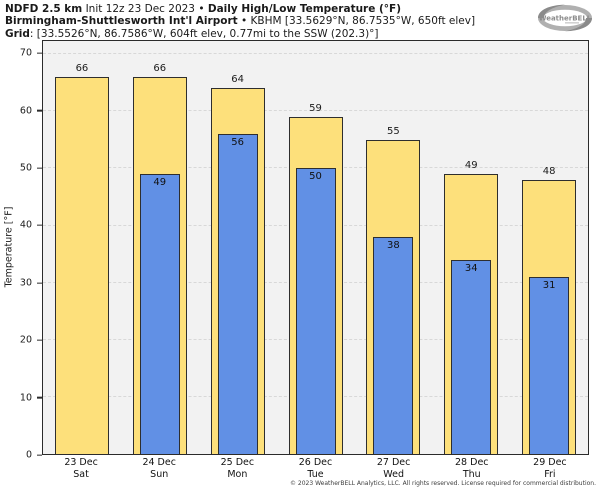 The height and width of the screenshot is (493, 600). I want to click on high-value-label: 59, so click(315, 108).